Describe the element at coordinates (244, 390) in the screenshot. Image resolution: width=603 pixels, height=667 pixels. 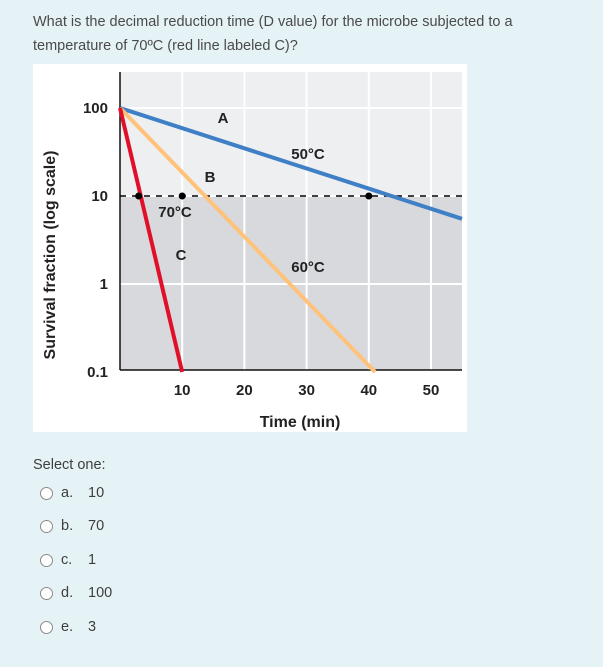
I see `x-tick-label: 20` at that location.